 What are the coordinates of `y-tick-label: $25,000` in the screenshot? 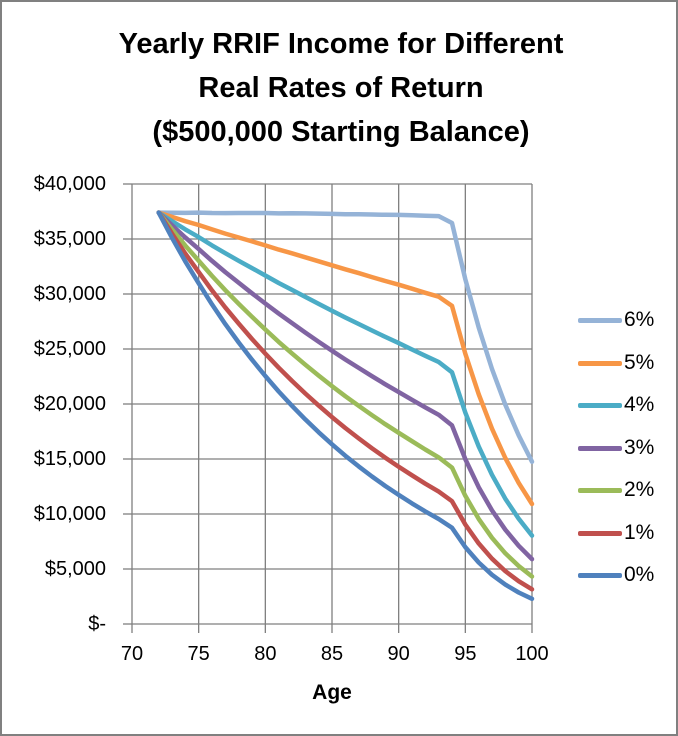 It's located at (69, 349).